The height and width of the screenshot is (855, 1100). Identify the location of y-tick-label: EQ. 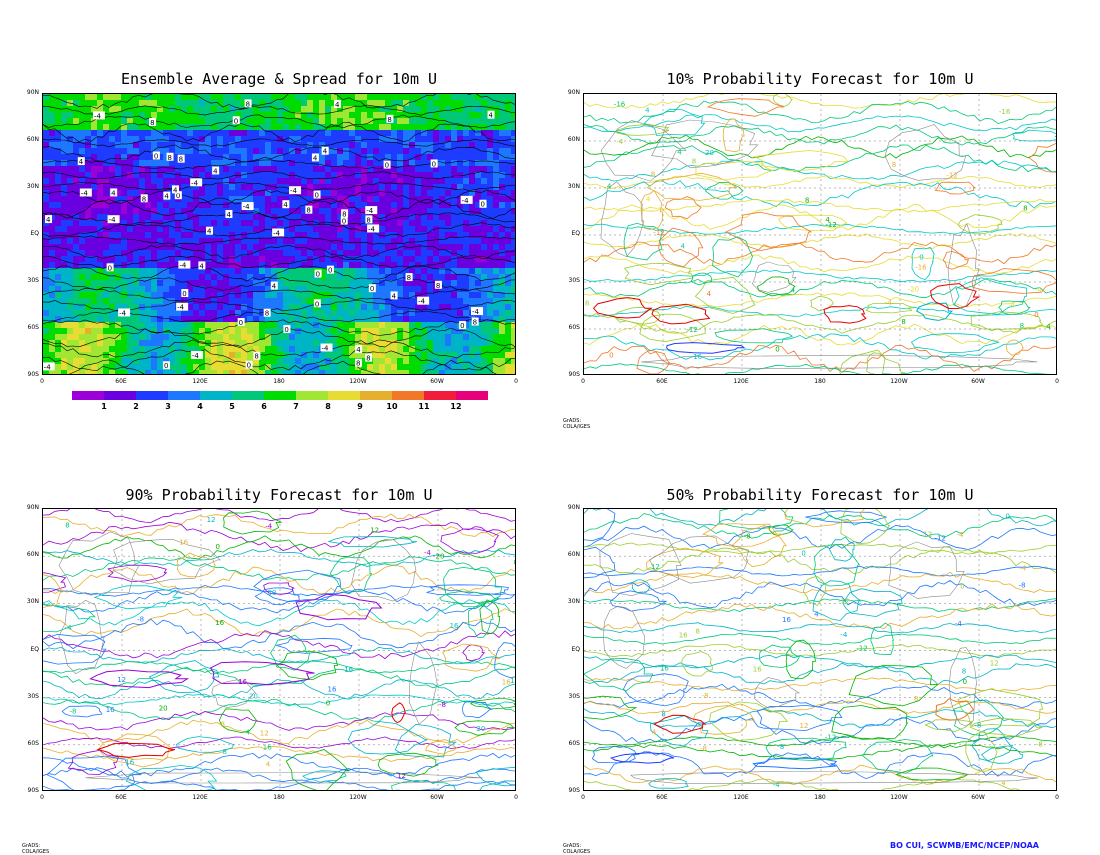
(34, 233).